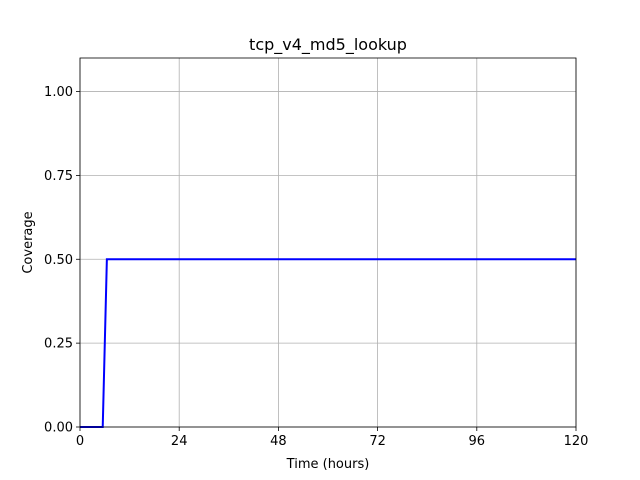 The height and width of the screenshot is (480, 640). What do you see at coordinates (278, 441) in the screenshot?
I see `x-tick-label: 48` at bounding box center [278, 441].